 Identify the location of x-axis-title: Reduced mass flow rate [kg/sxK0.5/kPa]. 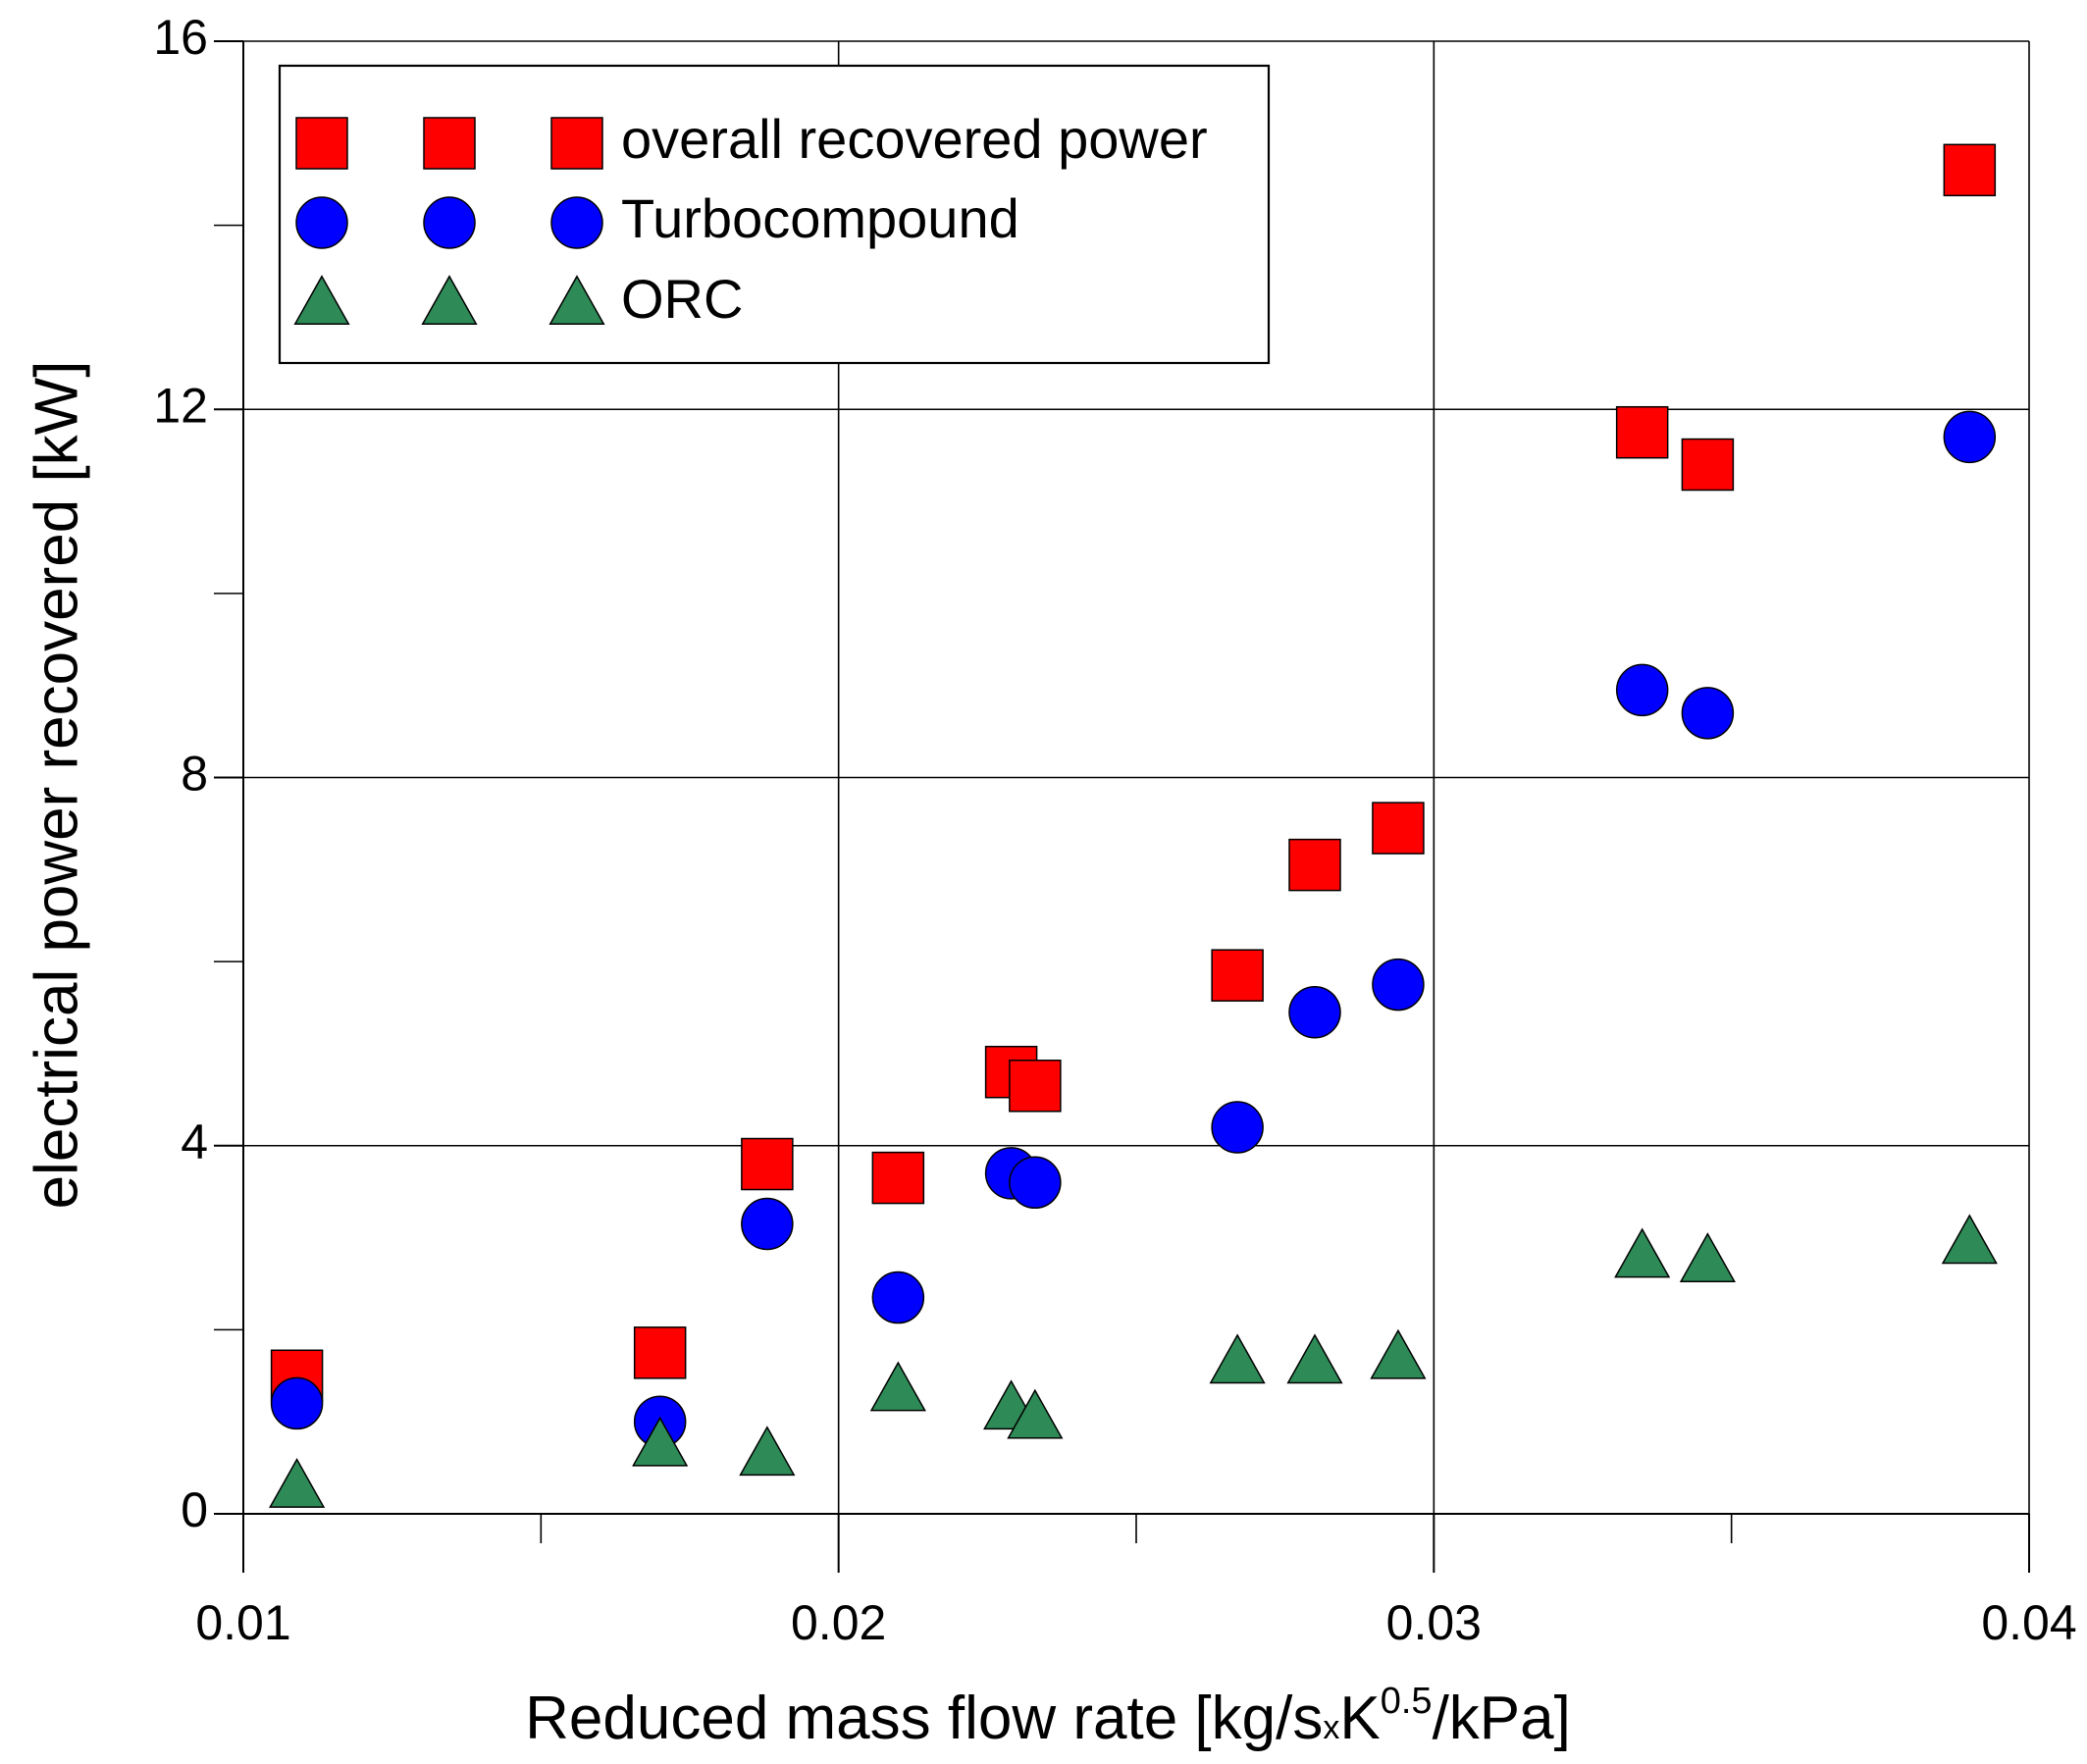
(1048, 1716).